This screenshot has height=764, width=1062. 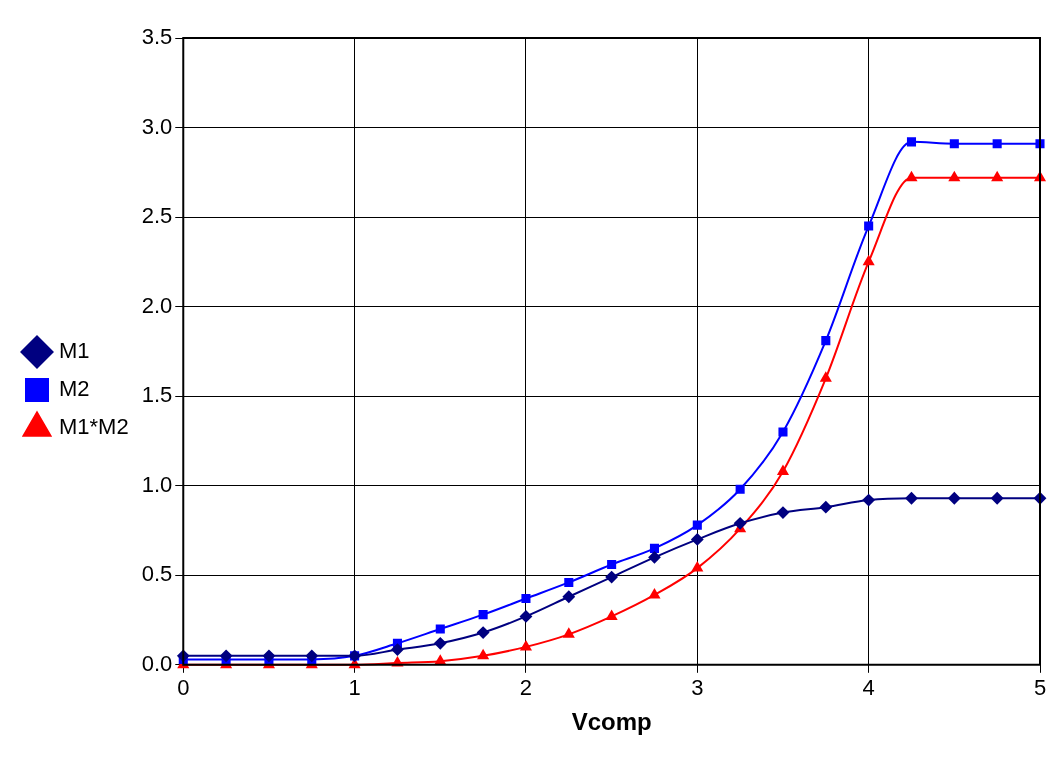 I want to click on x-tick-label: 2, so click(x=526, y=688).